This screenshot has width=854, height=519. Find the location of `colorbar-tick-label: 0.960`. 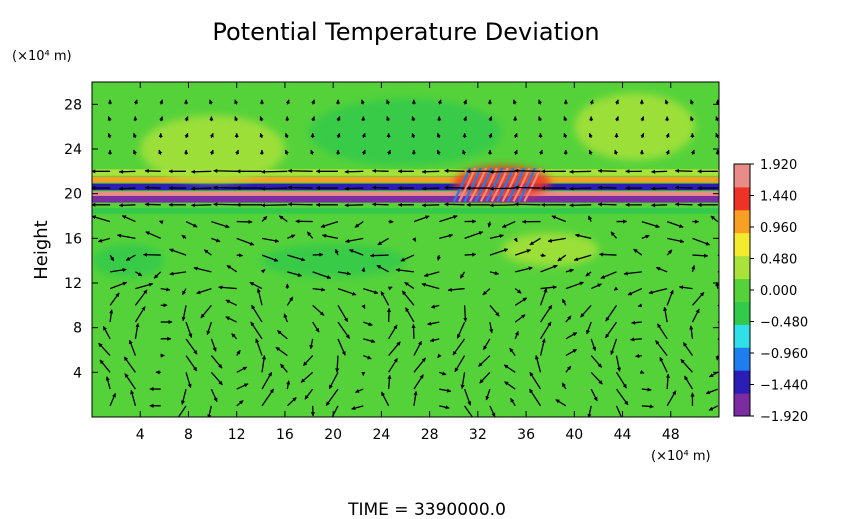

colorbar-tick-label: 0.960 is located at coordinates (778, 228).